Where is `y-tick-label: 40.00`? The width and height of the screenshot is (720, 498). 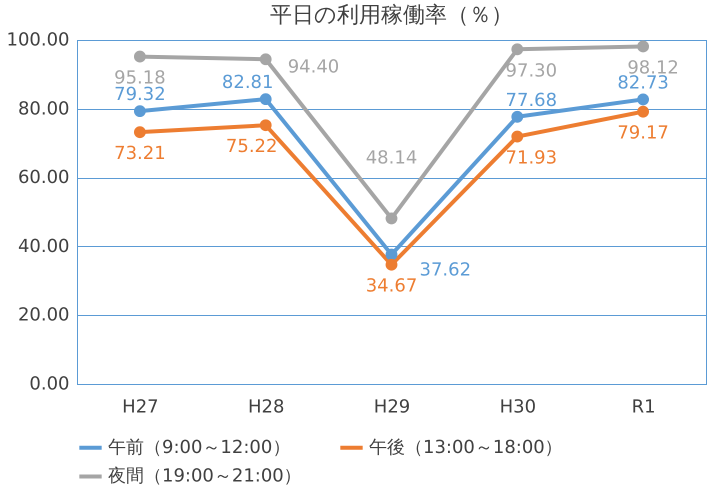 y-tick-label: 40.00 is located at coordinates (44, 246).